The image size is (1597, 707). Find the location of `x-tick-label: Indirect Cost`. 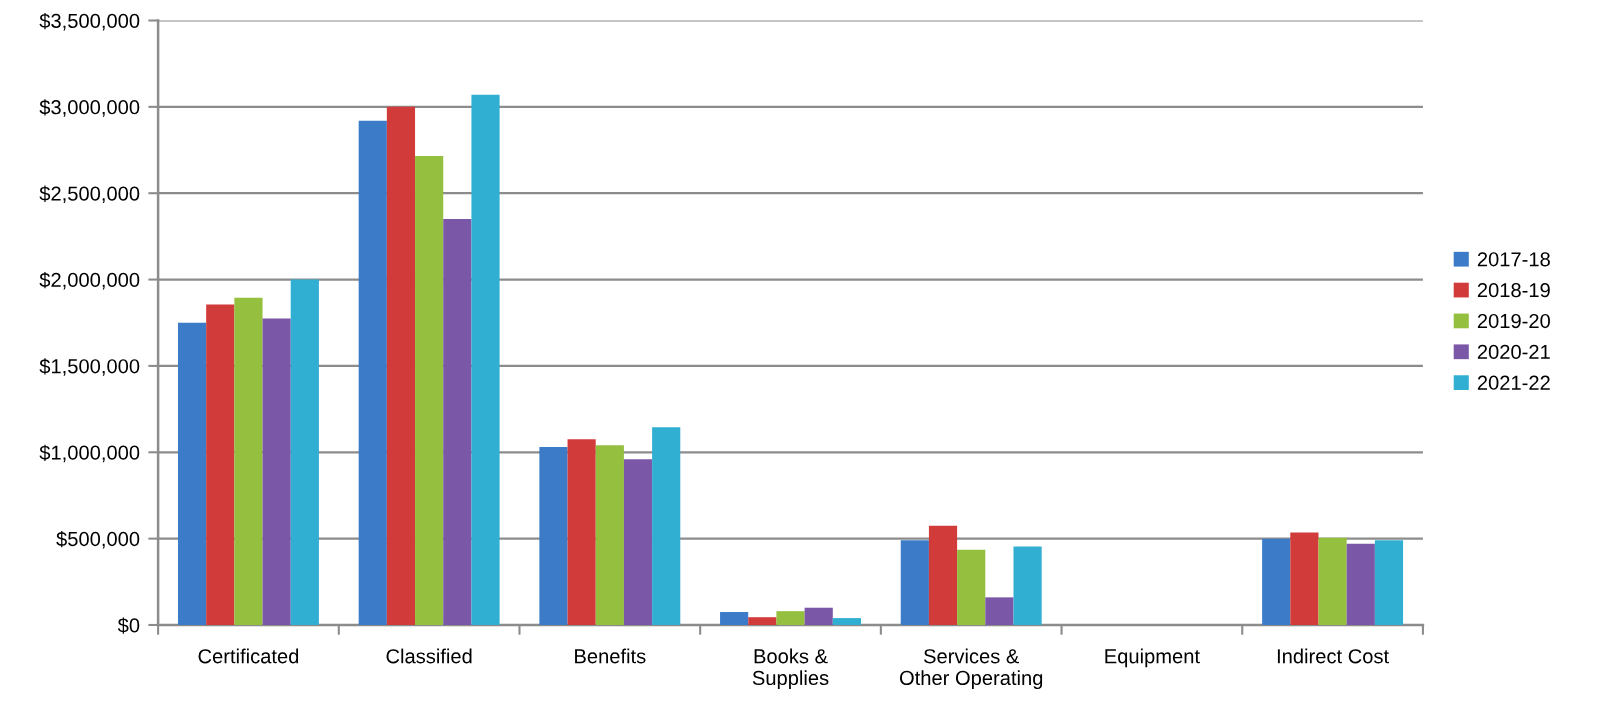

x-tick-label: Indirect Cost is located at coordinates (1333, 656).